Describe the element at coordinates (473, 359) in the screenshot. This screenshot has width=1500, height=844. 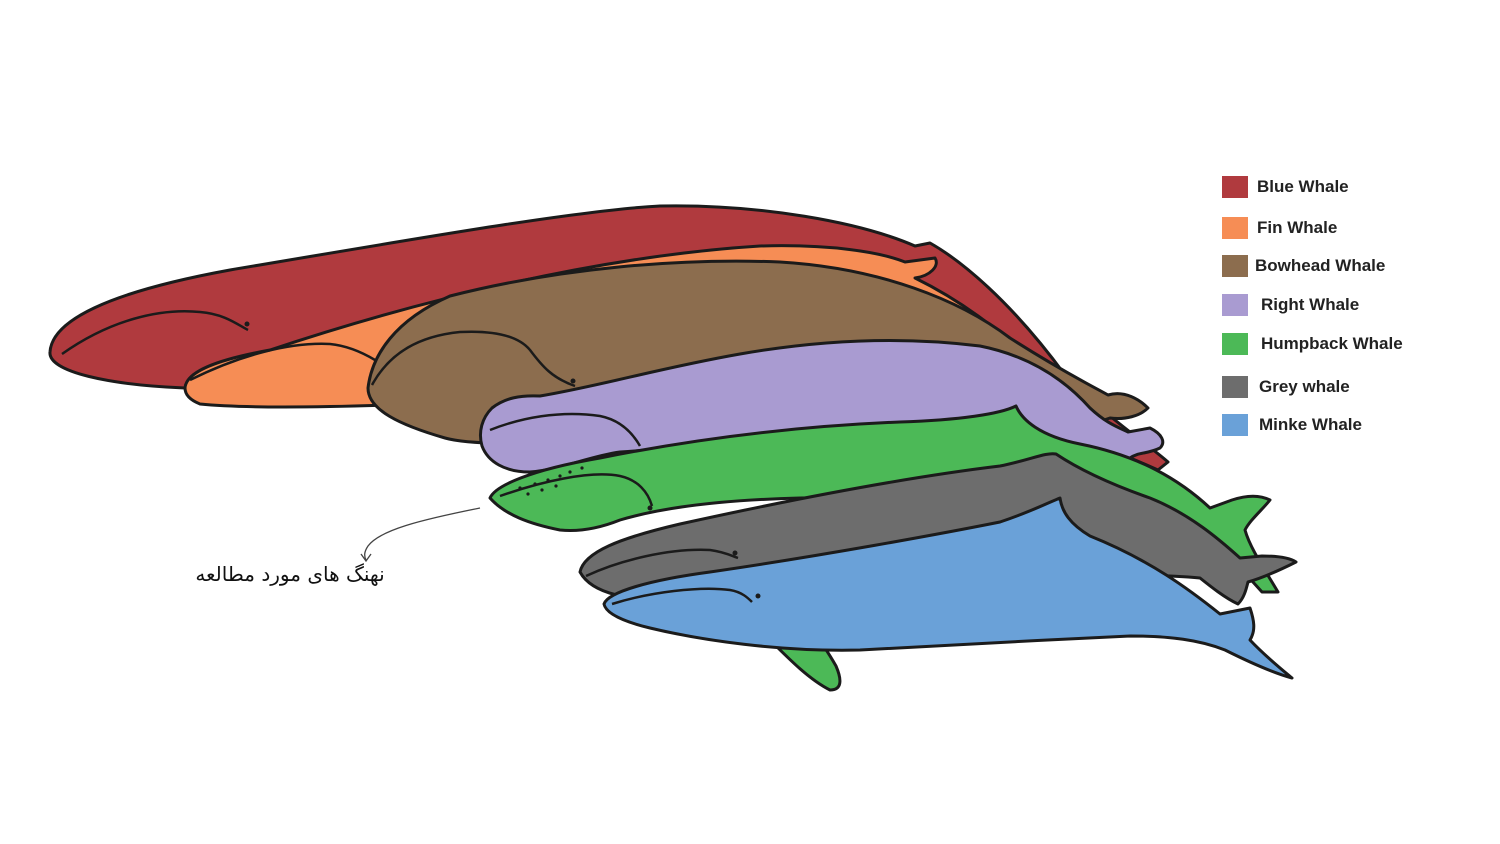
I see `bowhead-whale-mouth-line` at that location.